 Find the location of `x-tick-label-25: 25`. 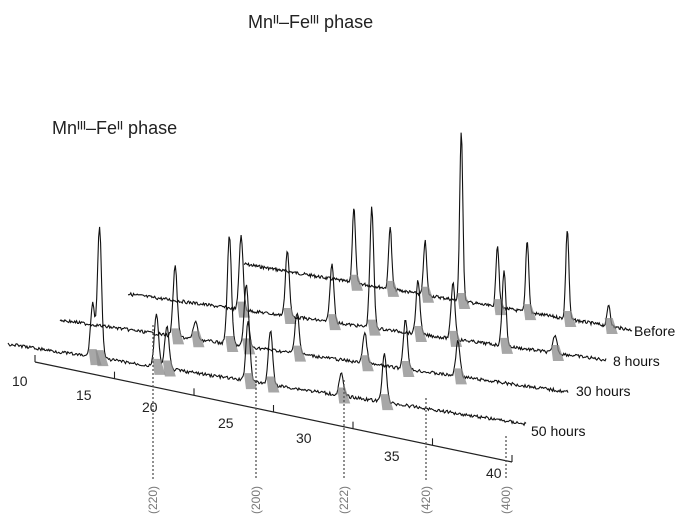

x-tick-label-25: 25 is located at coordinates (226, 423).